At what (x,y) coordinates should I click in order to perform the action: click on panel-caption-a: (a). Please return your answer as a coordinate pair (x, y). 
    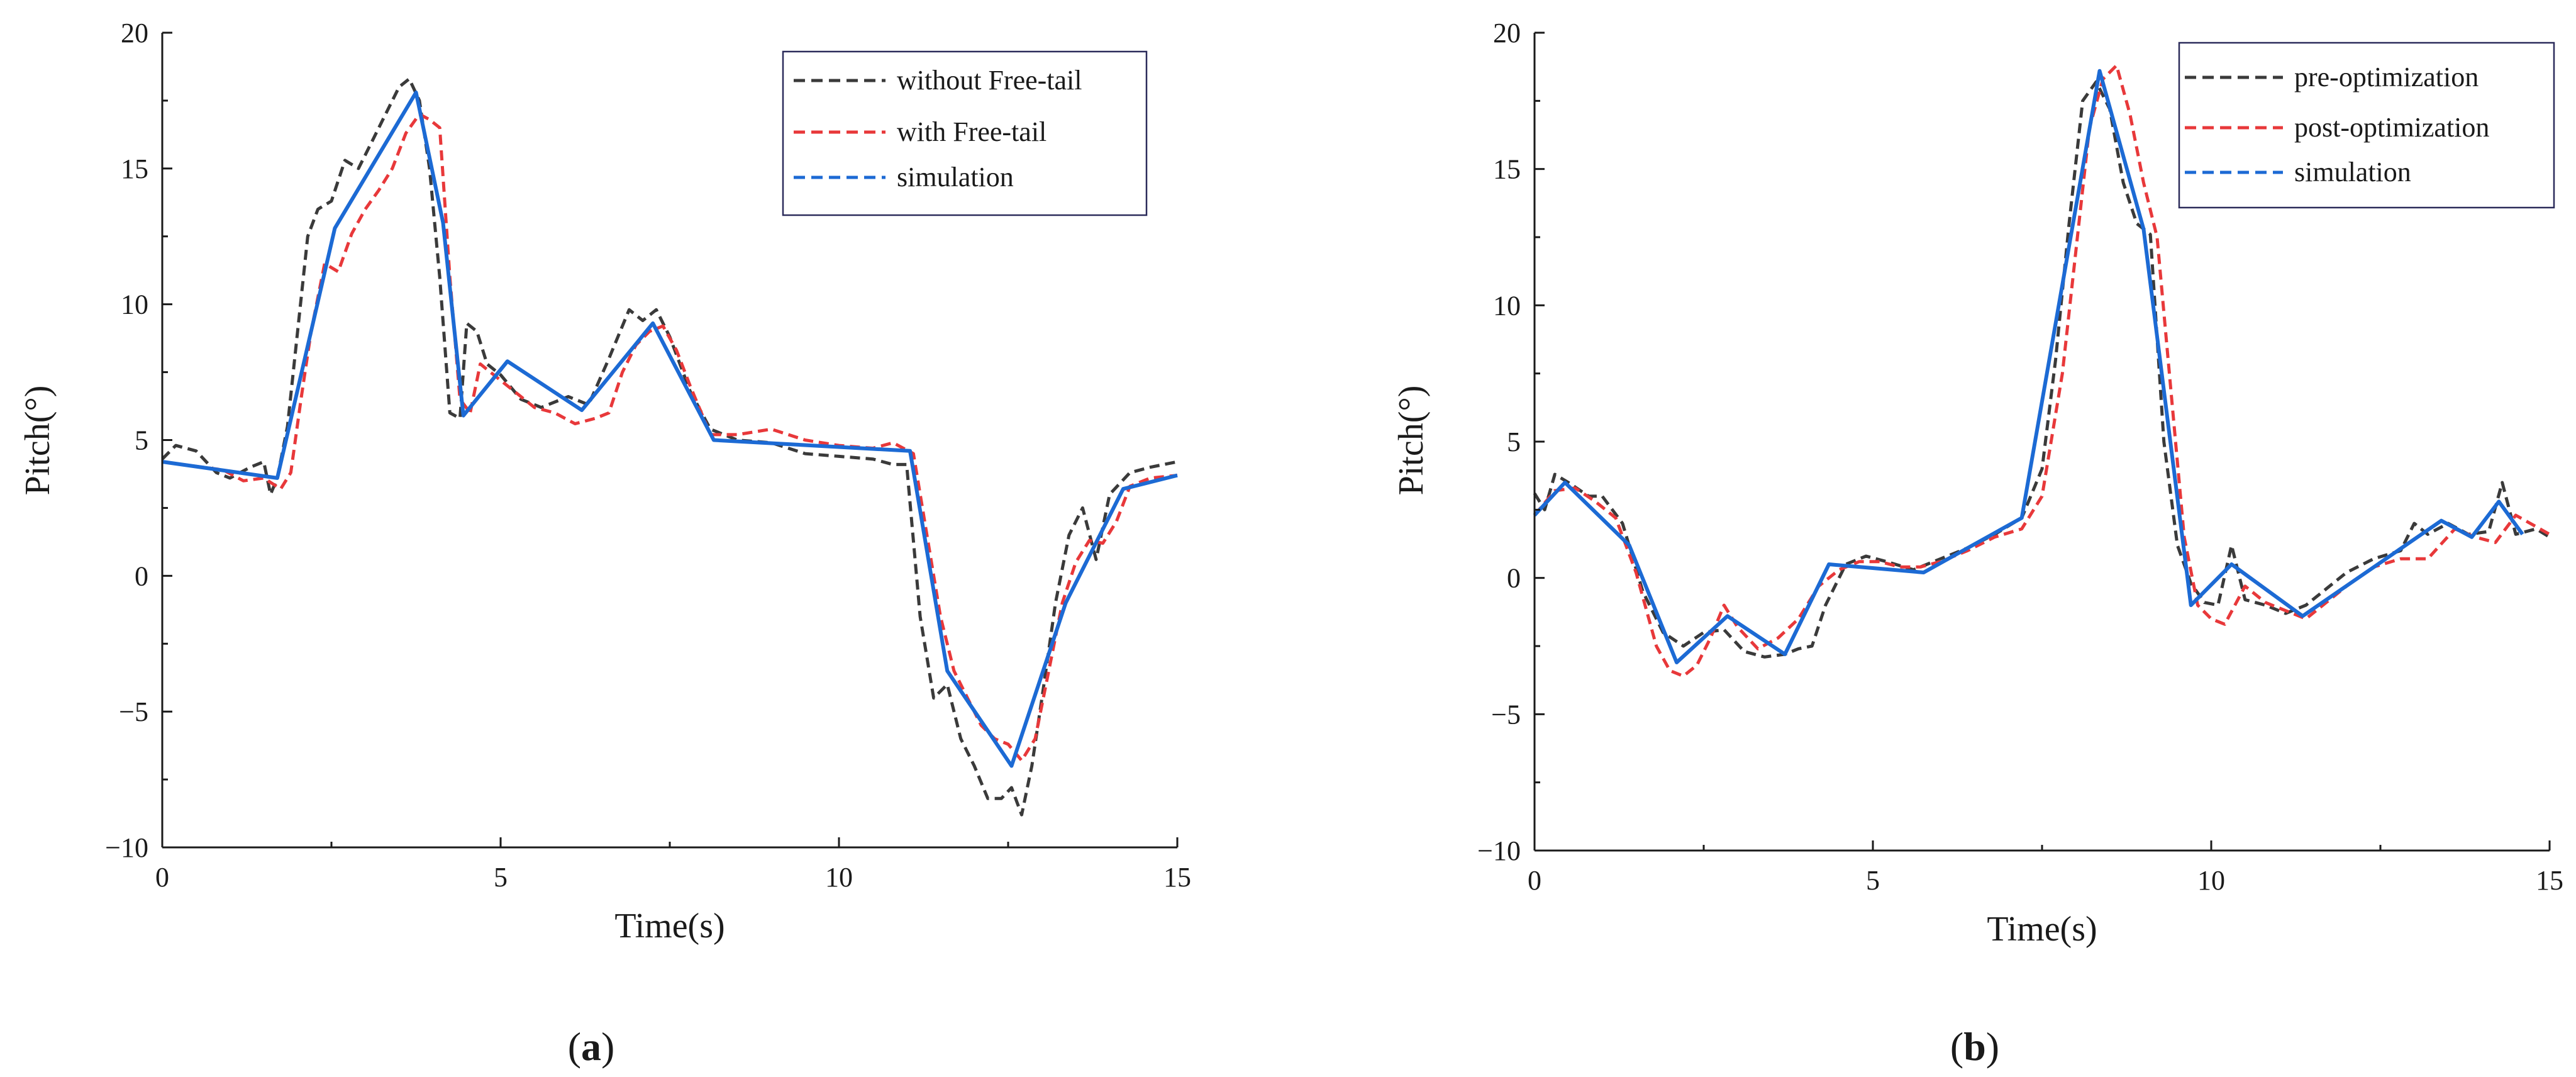
    Looking at the image, I should click on (591, 1046).